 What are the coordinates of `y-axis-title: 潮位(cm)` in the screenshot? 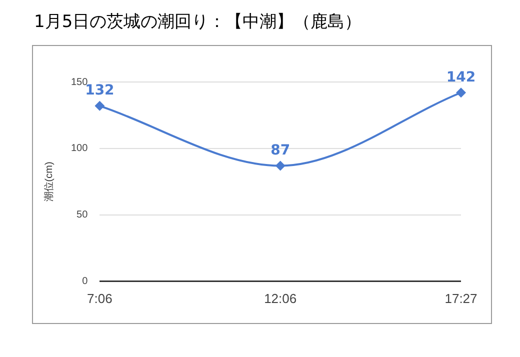 It's located at (48, 182).